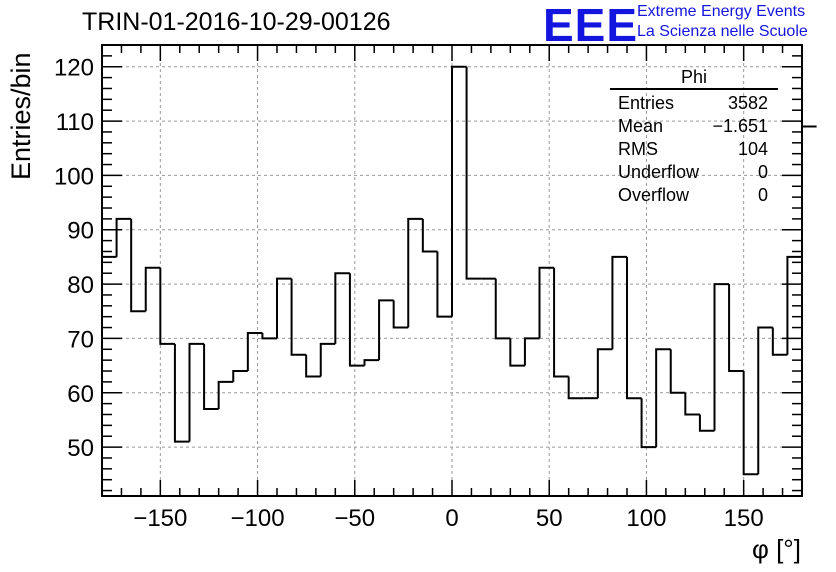 The width and height of the screenshot is (836, 572). Describe the element at coordinates (694, 195) in the screenshot. I see `stats-row-overflow: Overflow 0` at that location.